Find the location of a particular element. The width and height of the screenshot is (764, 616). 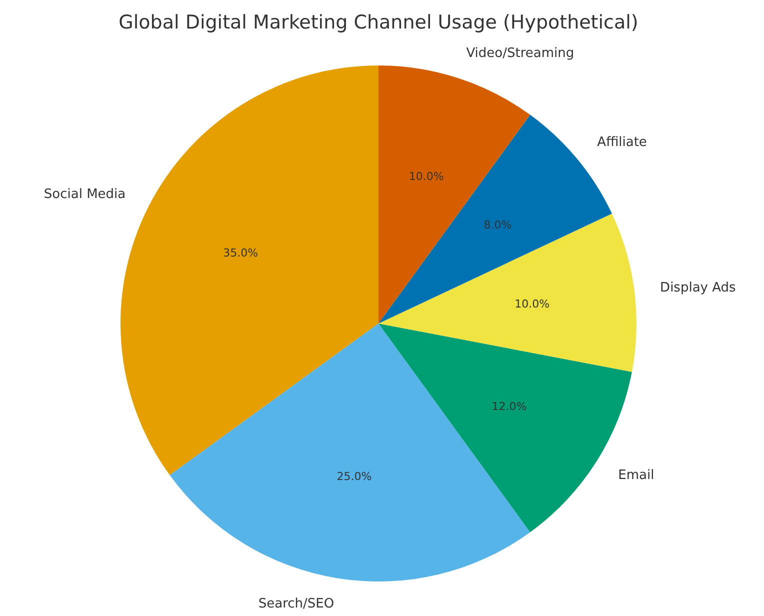

chart-title: Global Digital Marketing Channel Usage (Hypothetical) is located at coordinates (378, 23).